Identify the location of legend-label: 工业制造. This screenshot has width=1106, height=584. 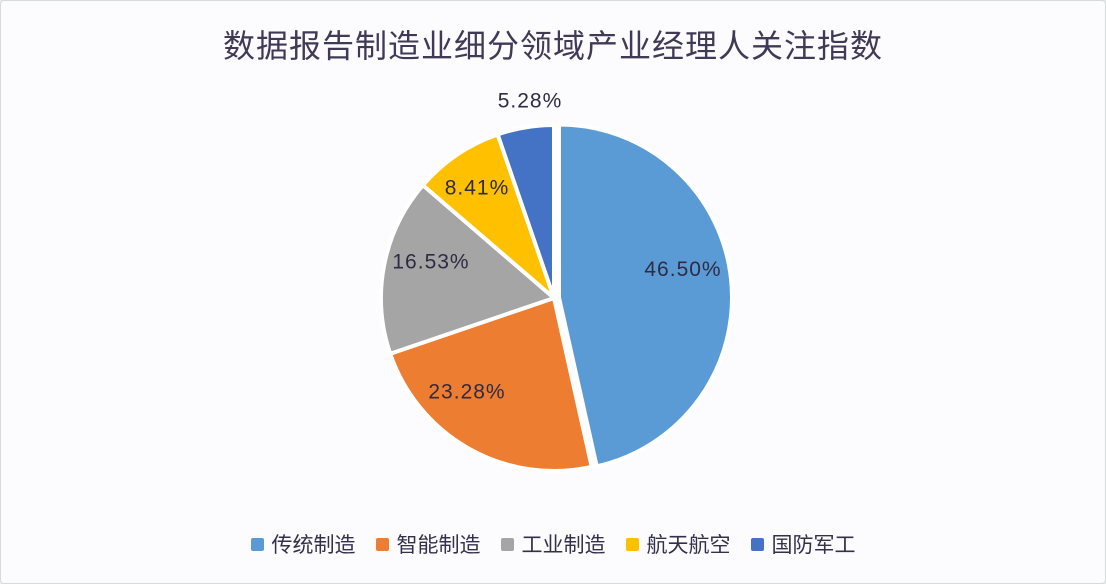
(563, 545).